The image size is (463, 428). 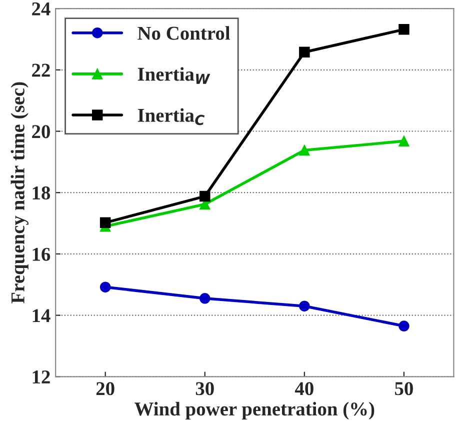 I want to click on y-tick-label: 18, so click(x=41, y=193).